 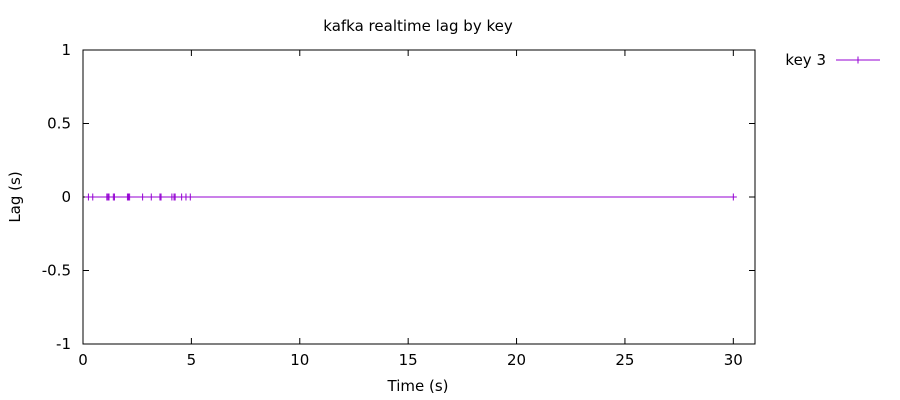 I want to click on x-tick-label: 25, so click(x=624, y=360).